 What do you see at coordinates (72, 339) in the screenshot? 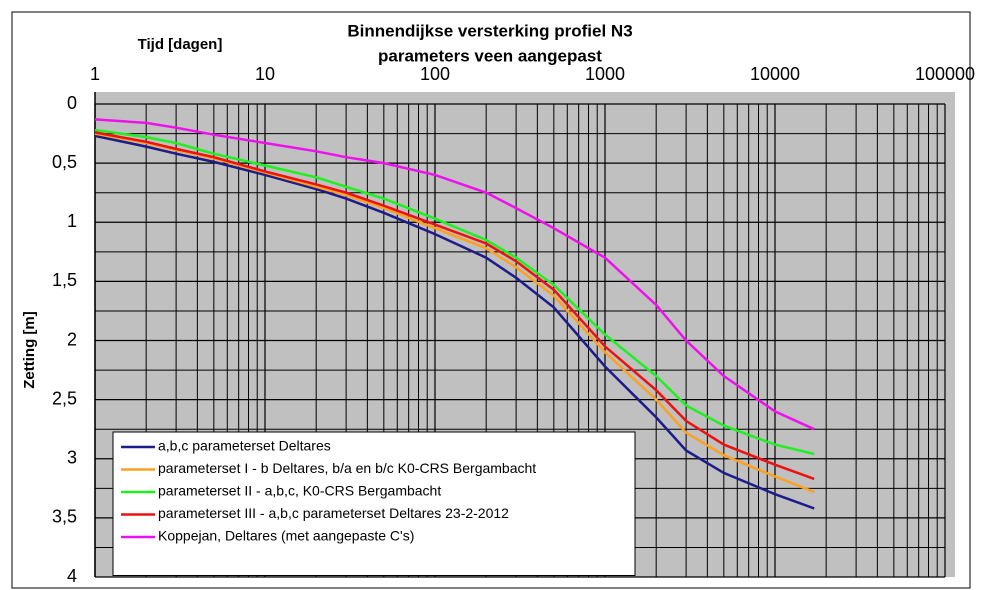
I see `y-tick-label: 2` at bounding box center [72, 339].